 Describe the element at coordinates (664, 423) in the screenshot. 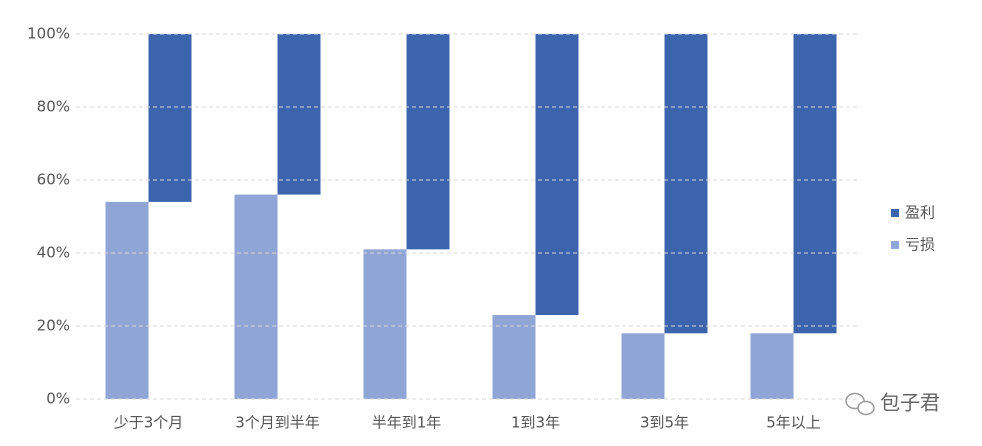

I see `x-tick-label: 3到5年` at that location.